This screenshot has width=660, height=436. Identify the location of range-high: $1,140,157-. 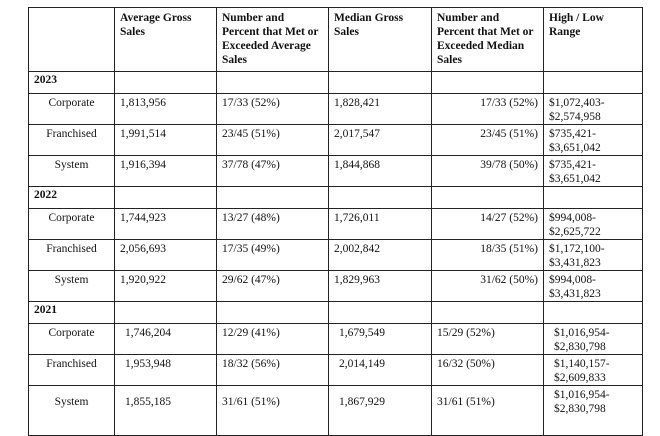
(582, 364).